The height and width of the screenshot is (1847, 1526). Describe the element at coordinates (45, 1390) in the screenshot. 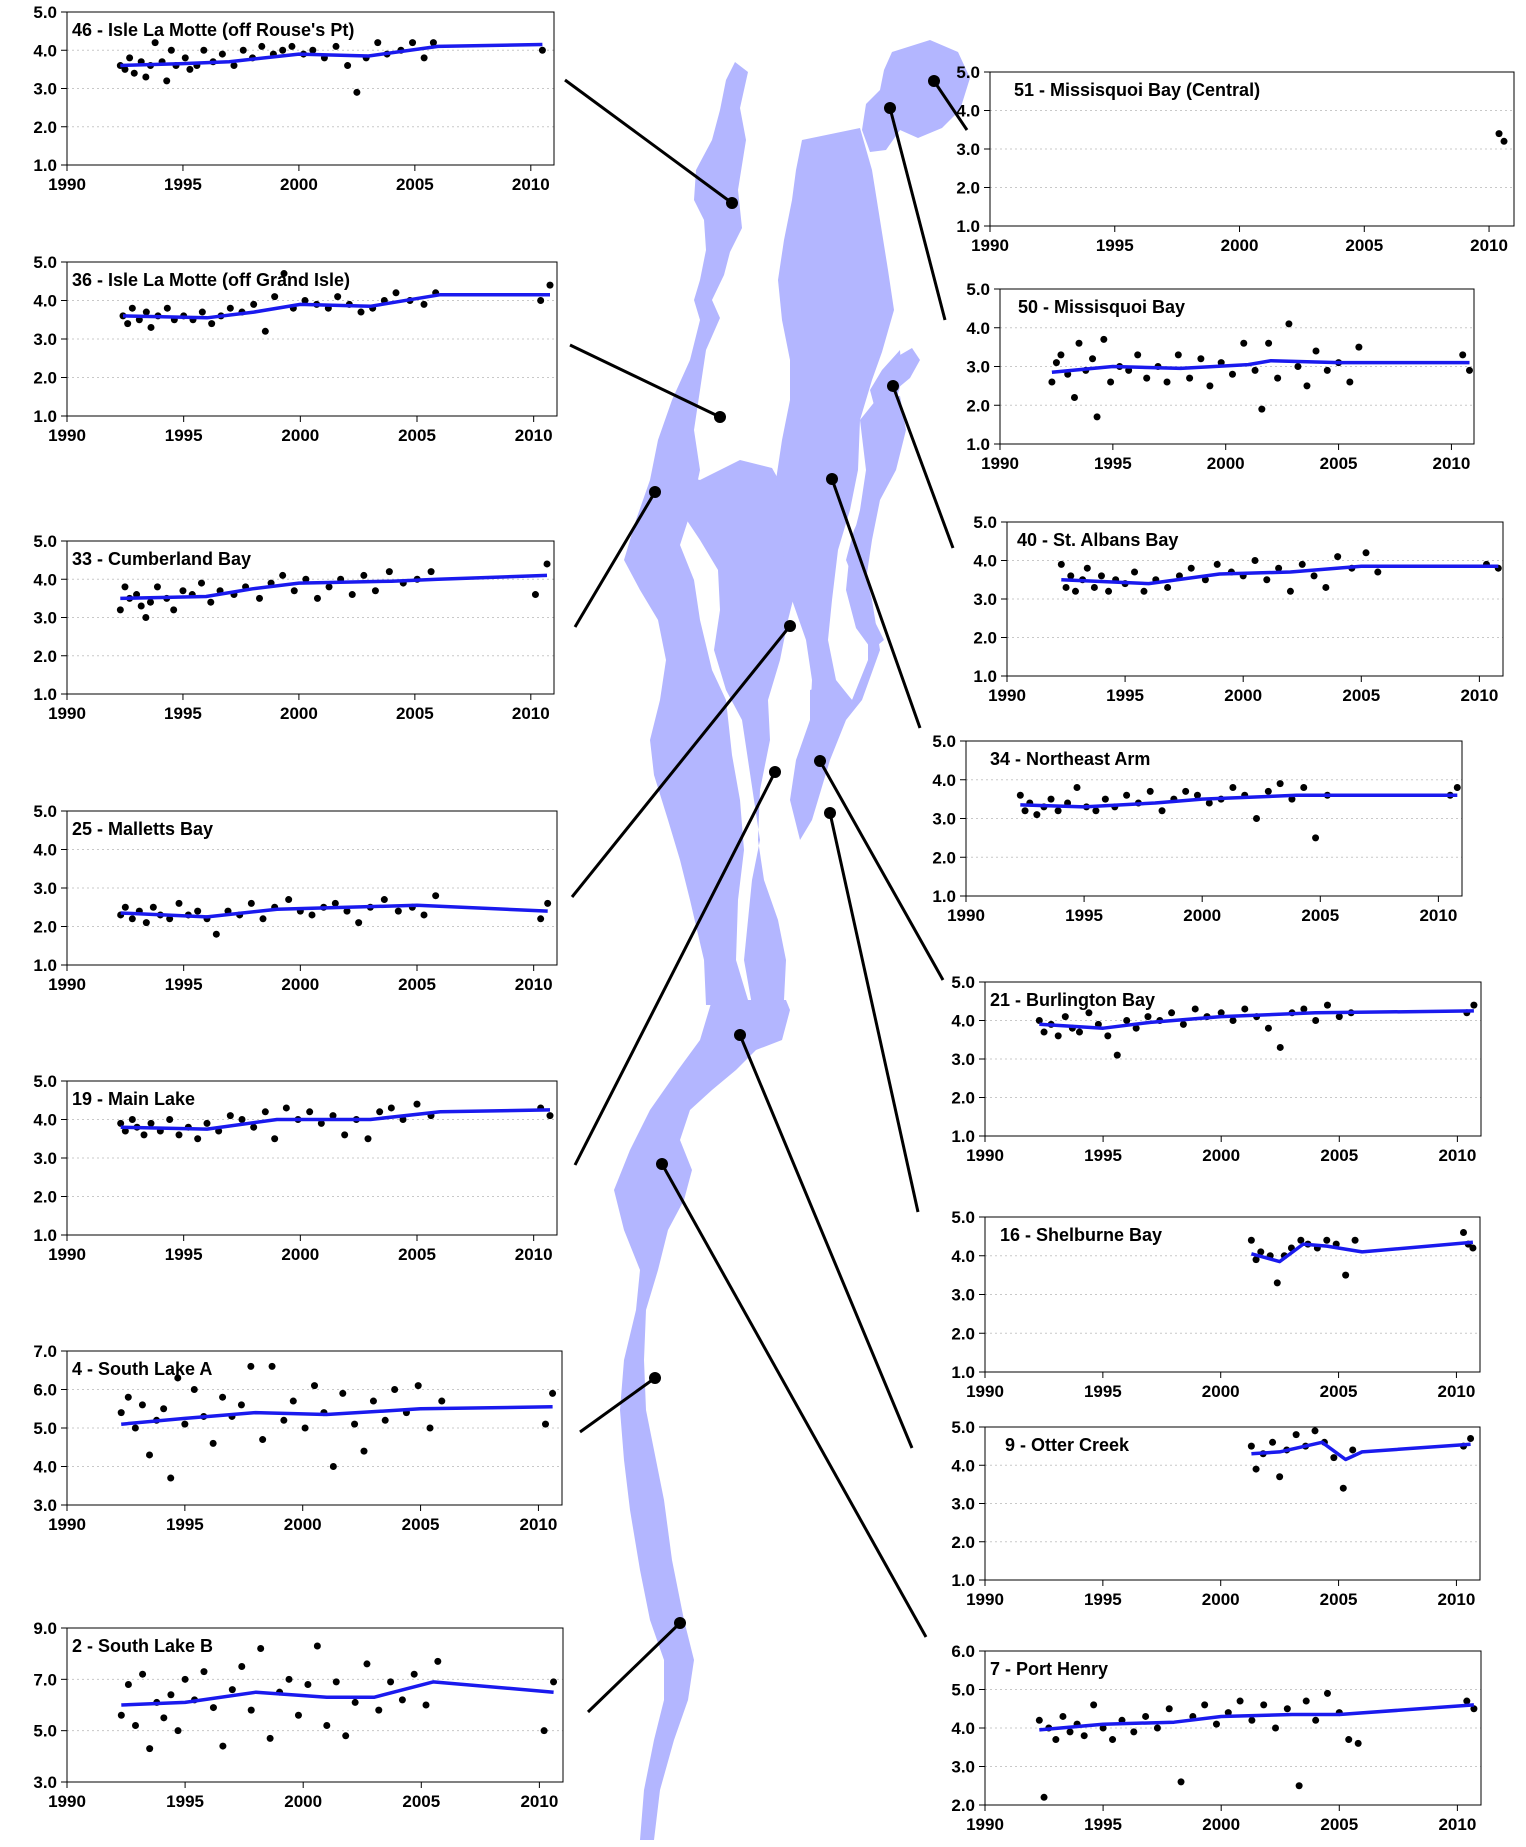

I see `y-tick-label: 6.0` at that location.